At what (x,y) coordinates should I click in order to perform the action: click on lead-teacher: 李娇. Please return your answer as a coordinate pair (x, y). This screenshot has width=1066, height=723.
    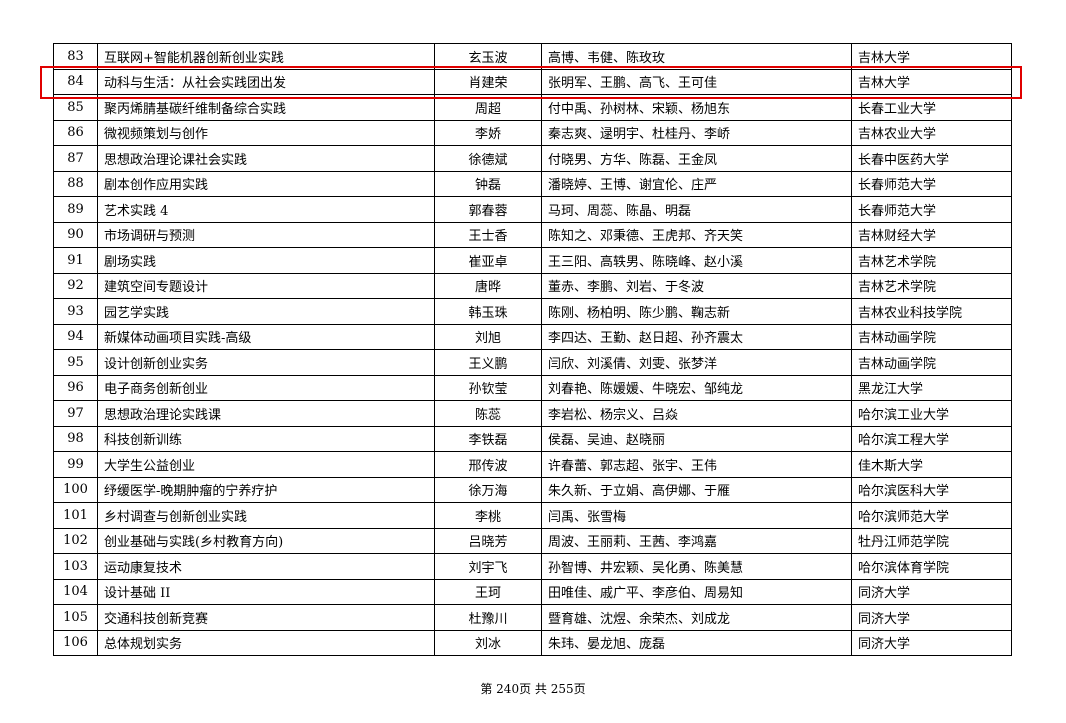
    Looking at the image, I should click on (488, 132).